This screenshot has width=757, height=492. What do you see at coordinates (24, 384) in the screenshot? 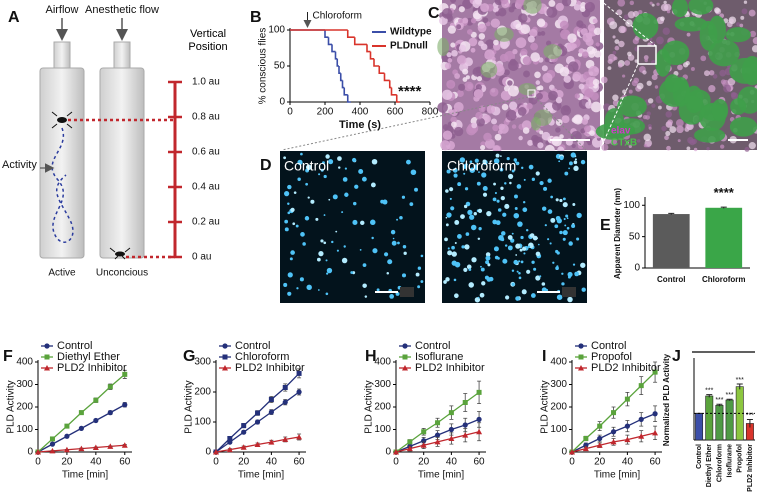
I see `y-tick-label: 300` at bounding box center [24, 384].